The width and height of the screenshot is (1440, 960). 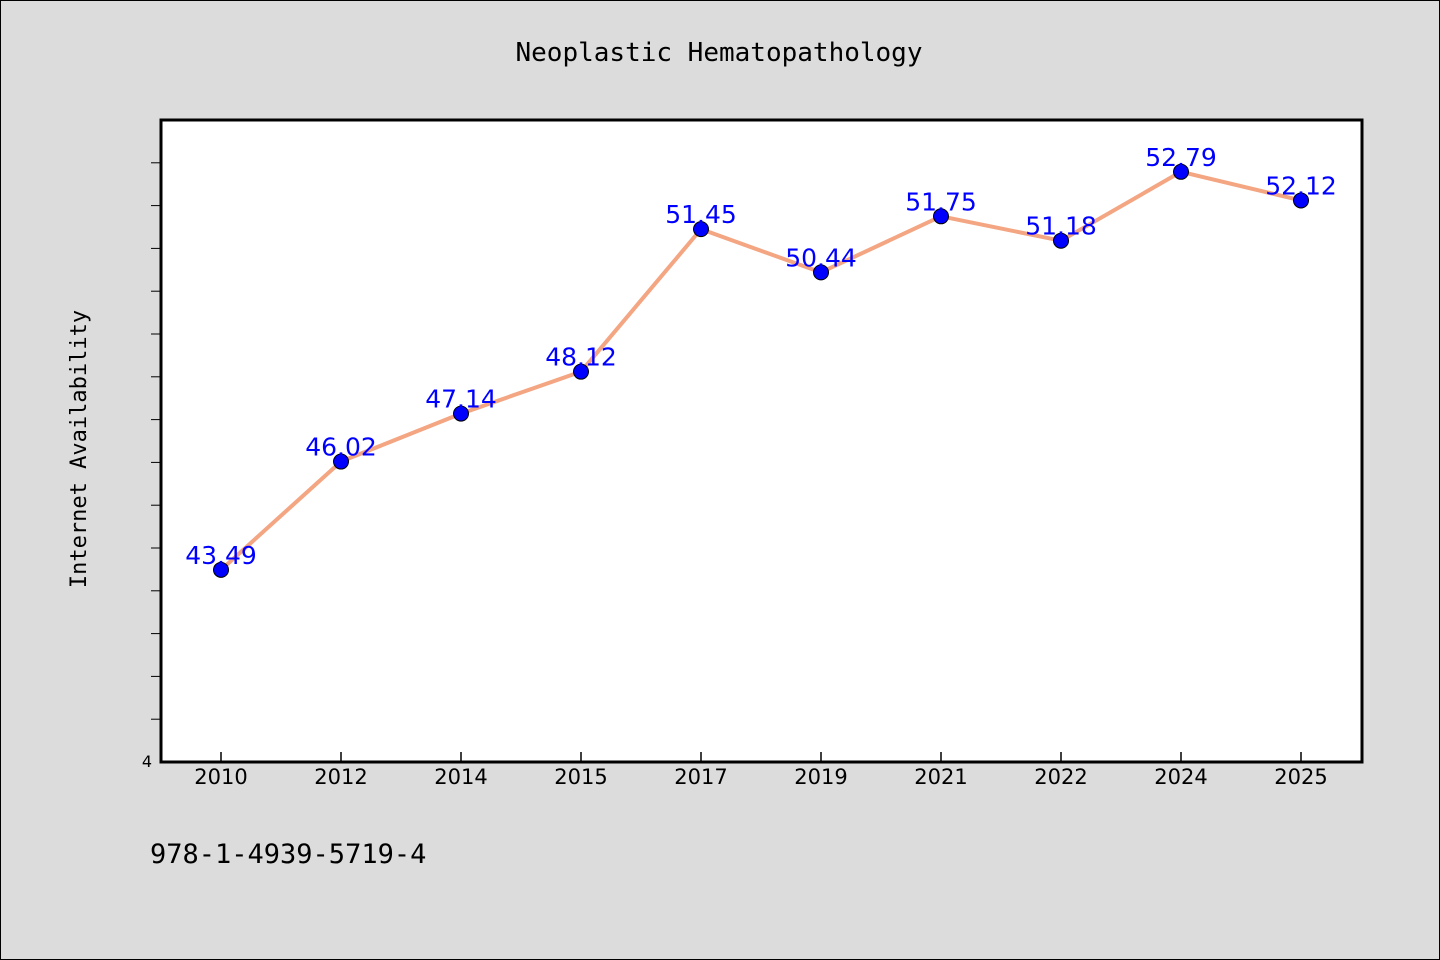 I want to click on data-label: 52.12, so click(x=1301, y=185).